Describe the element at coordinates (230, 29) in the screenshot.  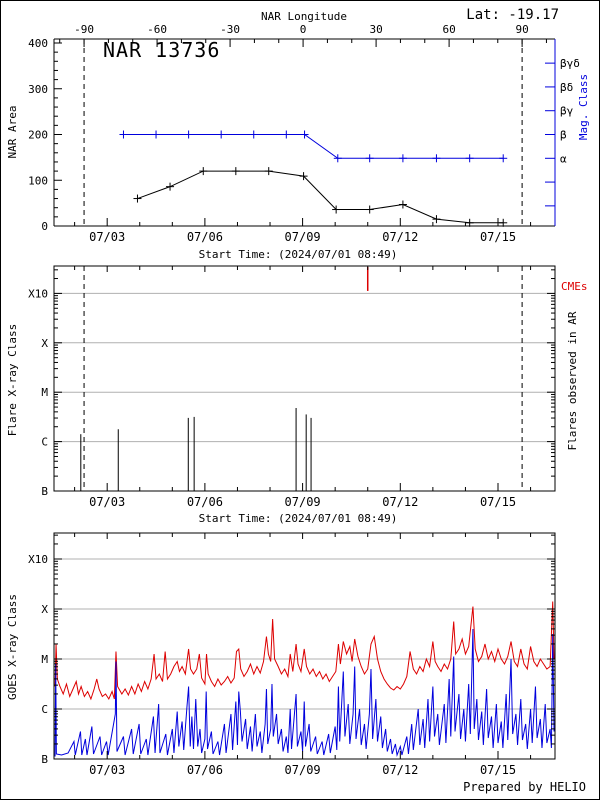
I see `tick-label: -30` at that location.